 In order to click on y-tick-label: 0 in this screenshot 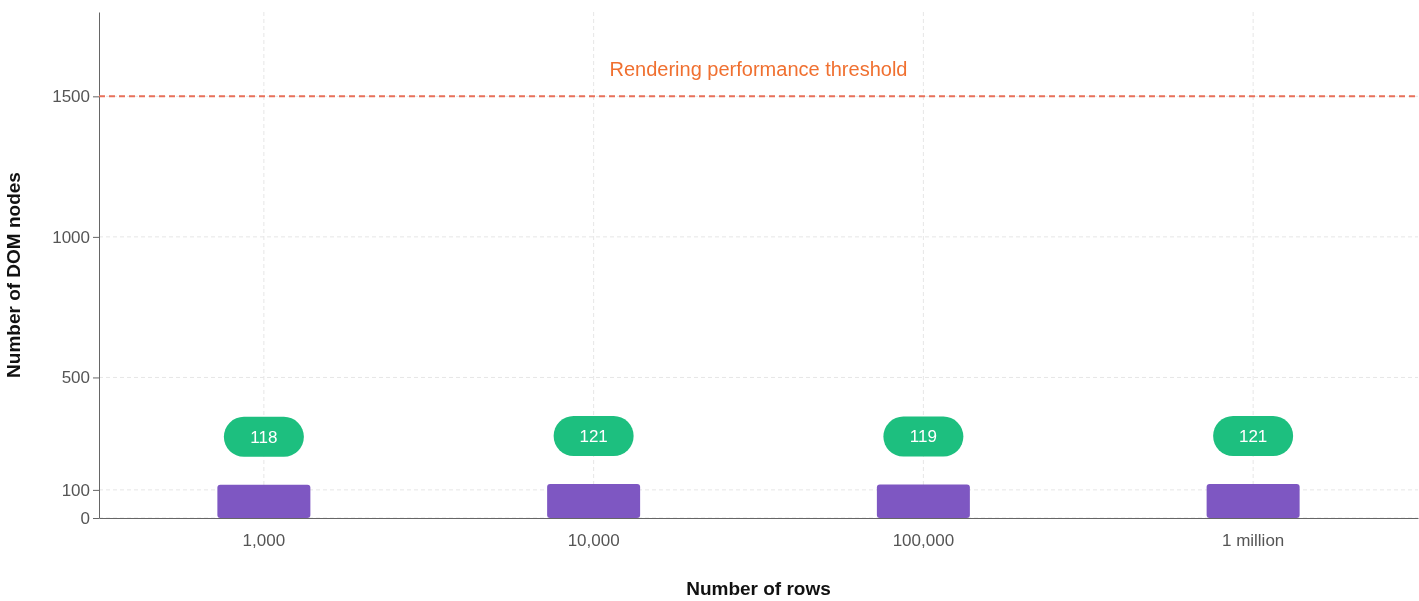, I will do `click(85, 518)`.